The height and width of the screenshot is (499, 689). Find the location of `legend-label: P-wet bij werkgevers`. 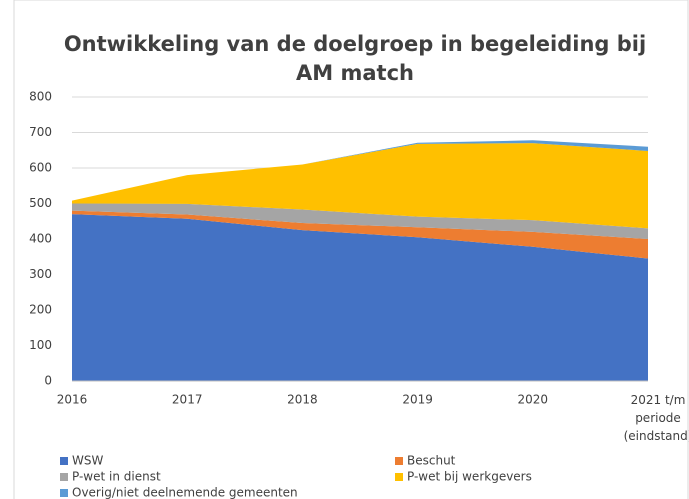

legend-label: P-wet bij werkgevers is located at coordinates (469, 477).